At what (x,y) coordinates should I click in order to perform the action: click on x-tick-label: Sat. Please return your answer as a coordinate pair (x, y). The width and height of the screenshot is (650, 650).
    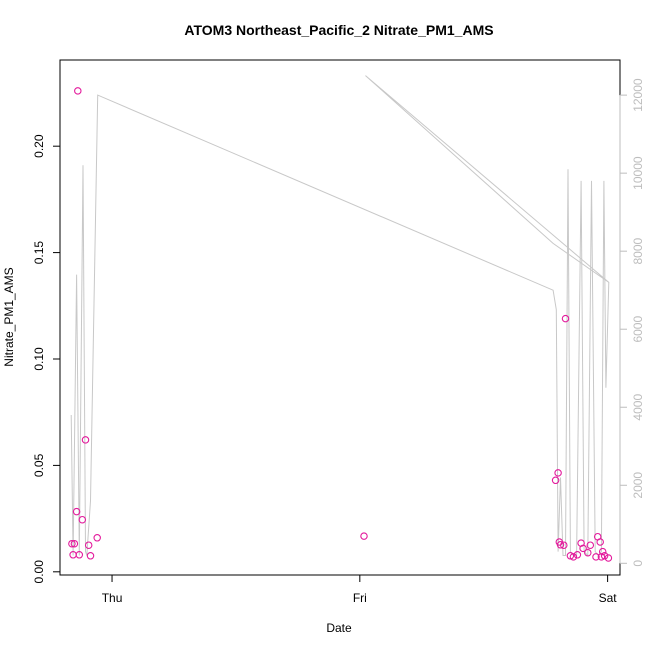
    Looking at the image, I should click on (608, 598).